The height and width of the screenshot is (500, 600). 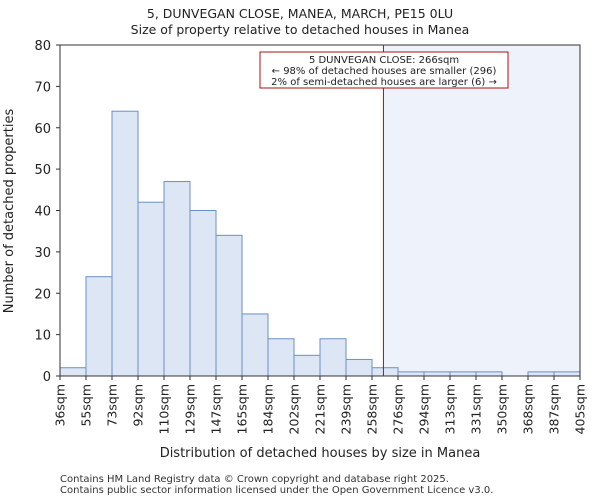 What do you see at coordinates (42, 87) in the screenshot?
I see `y-tick-label: 70` at bounding box center [42, 87].